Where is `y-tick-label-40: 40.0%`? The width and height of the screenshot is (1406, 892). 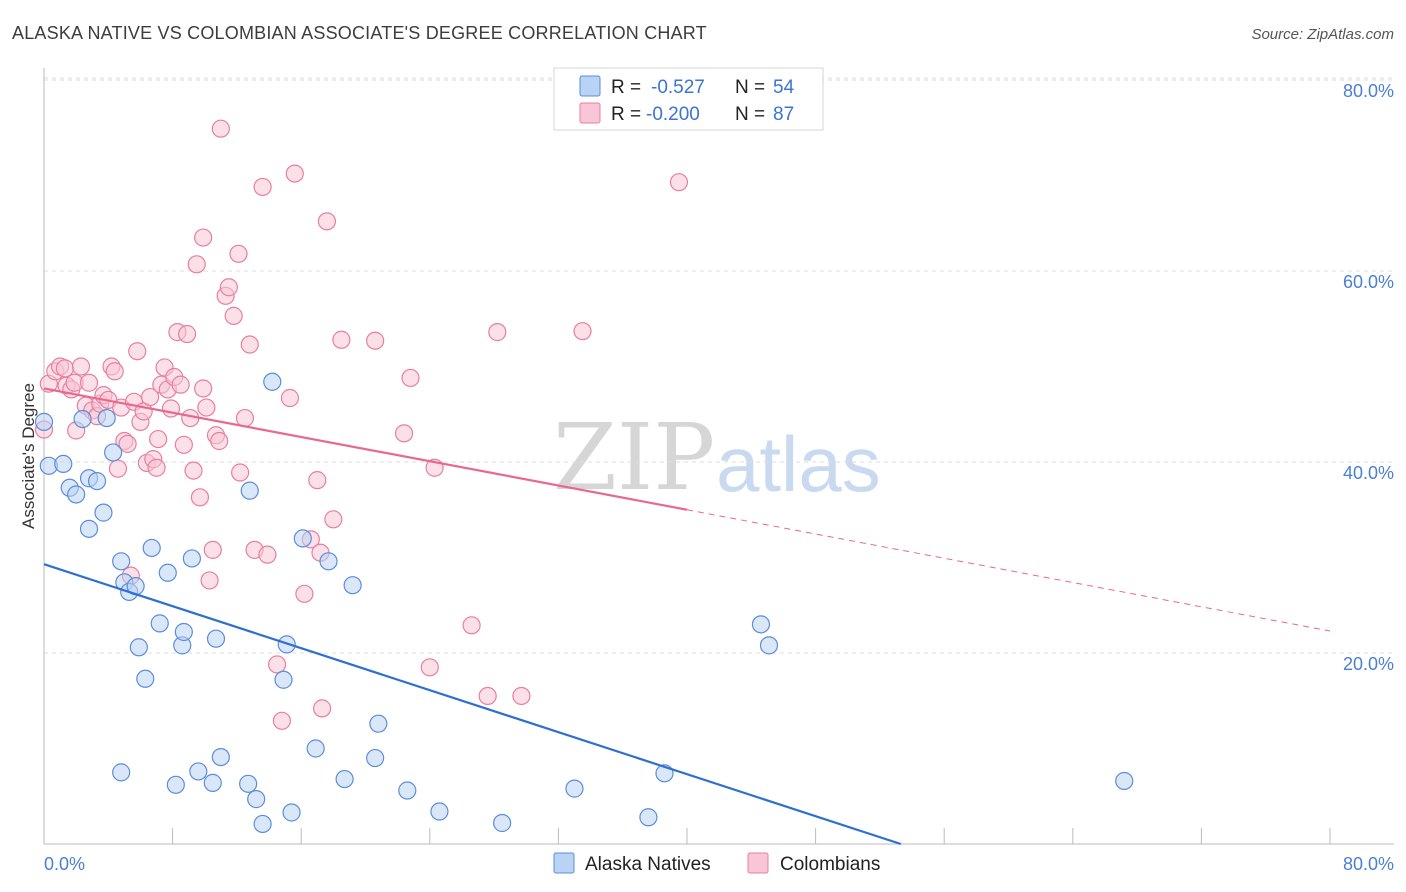
y-tick-label-40: 40.0% is located at coordinates (1368, 473).